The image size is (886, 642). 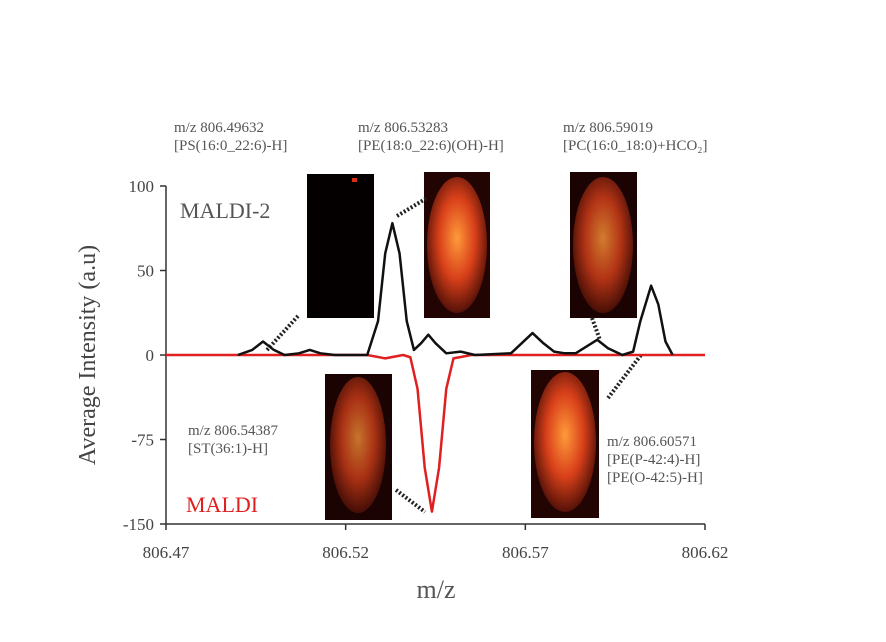 I want to click on x-tick-label: 806.62, so click(x=705, y=552).